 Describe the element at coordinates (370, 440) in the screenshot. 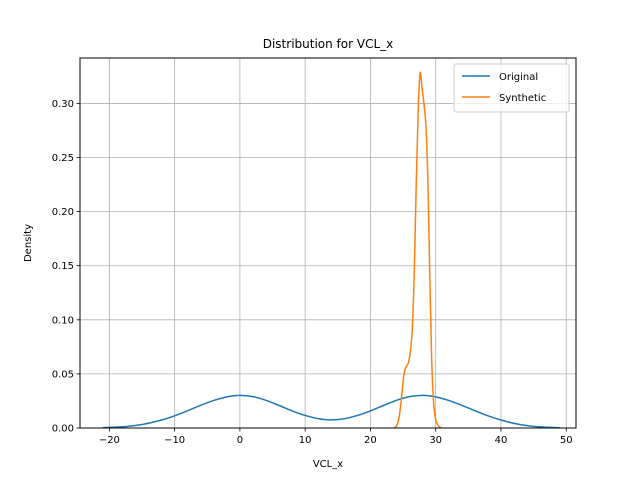

I see `x-tick-label: 20` at that location.